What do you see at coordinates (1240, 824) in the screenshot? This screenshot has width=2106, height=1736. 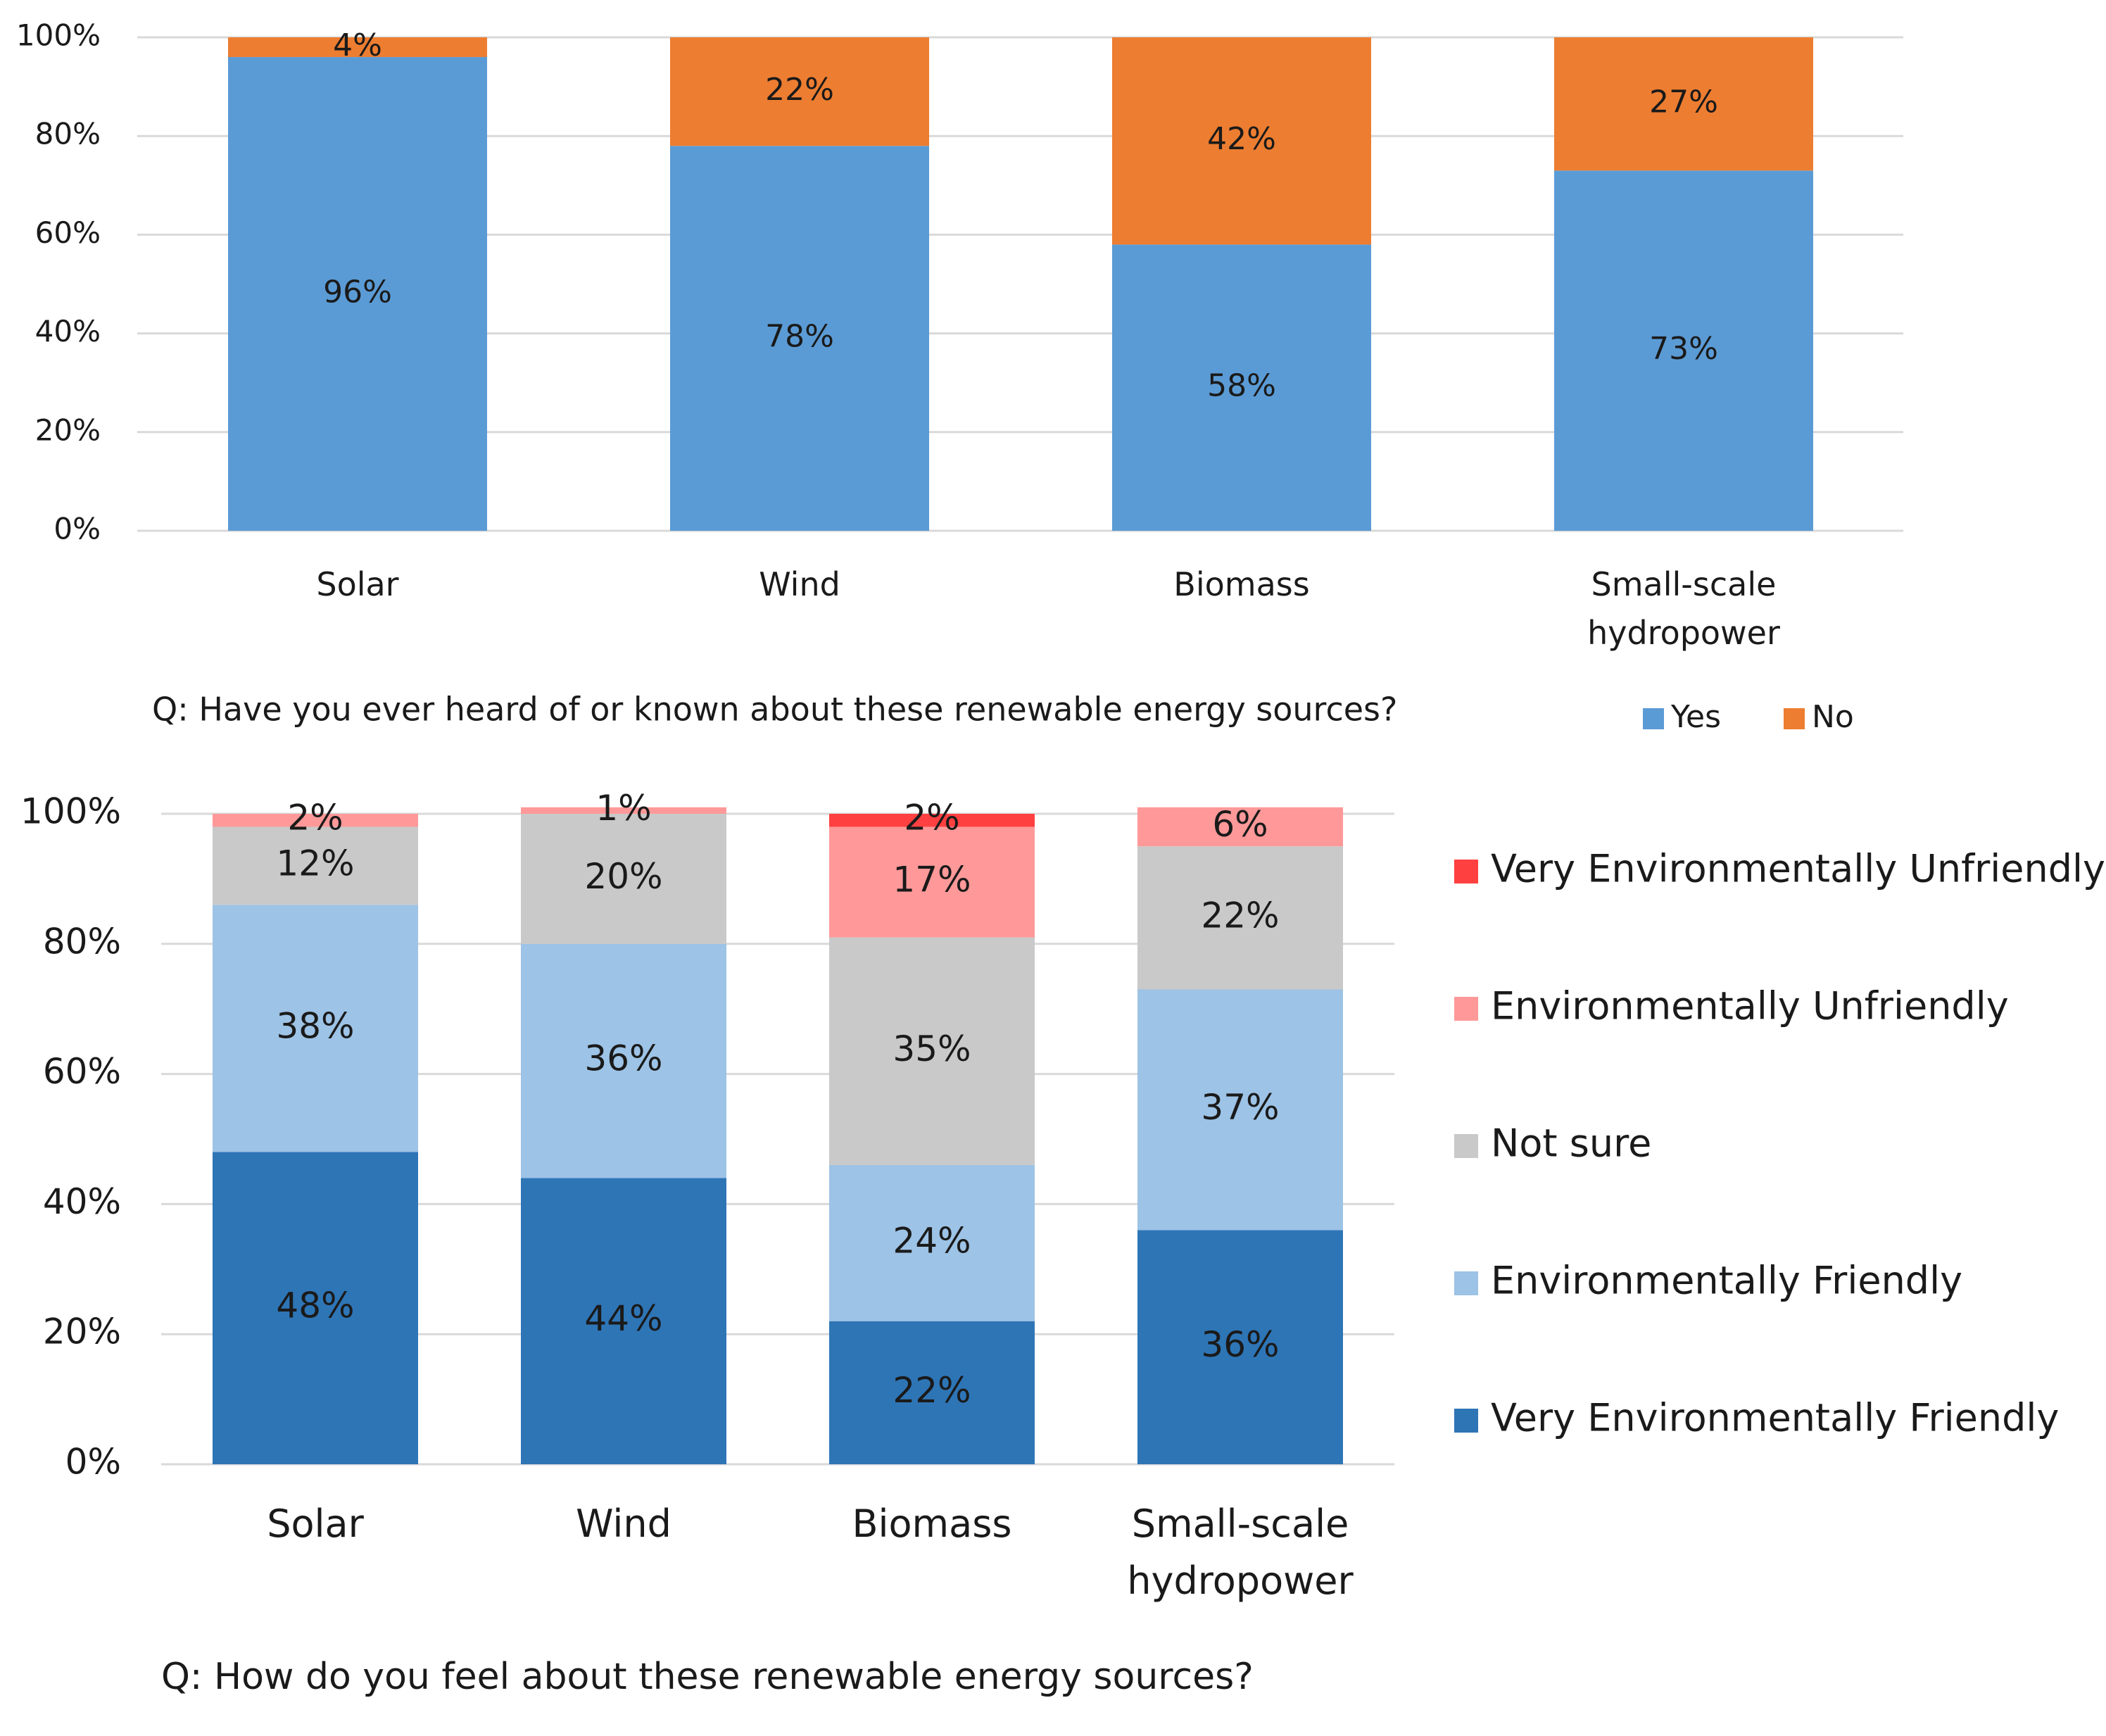 I see `value-label: 6%` at bounding box center [1240, 824].